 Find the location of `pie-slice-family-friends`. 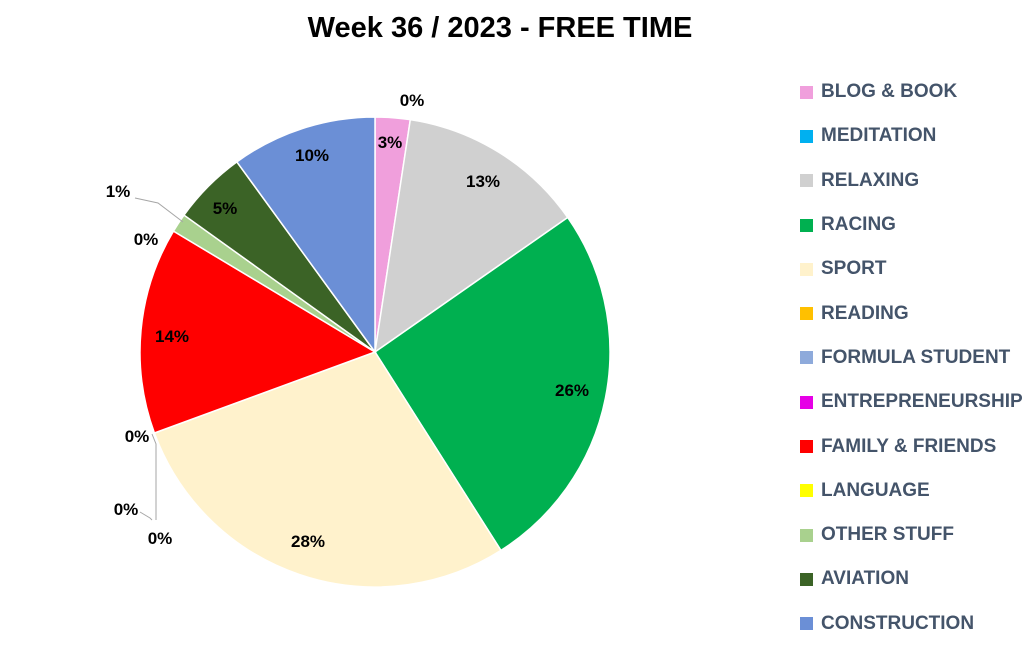

pie-slice-family-friends is located at coordinates (258, 332).